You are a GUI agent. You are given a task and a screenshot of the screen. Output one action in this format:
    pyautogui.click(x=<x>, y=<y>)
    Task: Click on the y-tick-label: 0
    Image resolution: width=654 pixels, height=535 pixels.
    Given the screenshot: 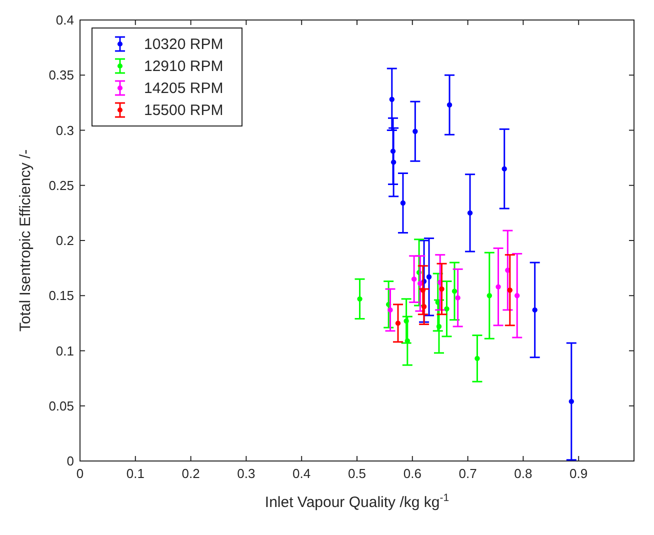 What is the action you would take?
    pyautogui.click(x=70, y=461)
    